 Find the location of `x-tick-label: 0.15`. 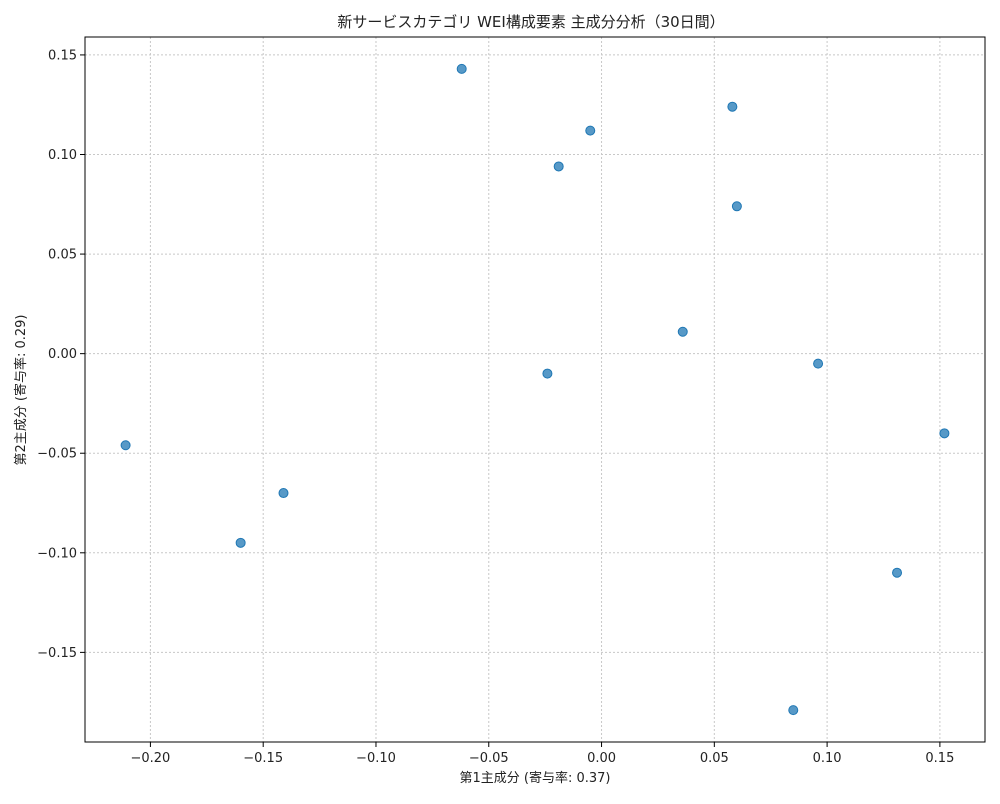

x-tick-label: 0.15 is located at coordinates (939, 758).